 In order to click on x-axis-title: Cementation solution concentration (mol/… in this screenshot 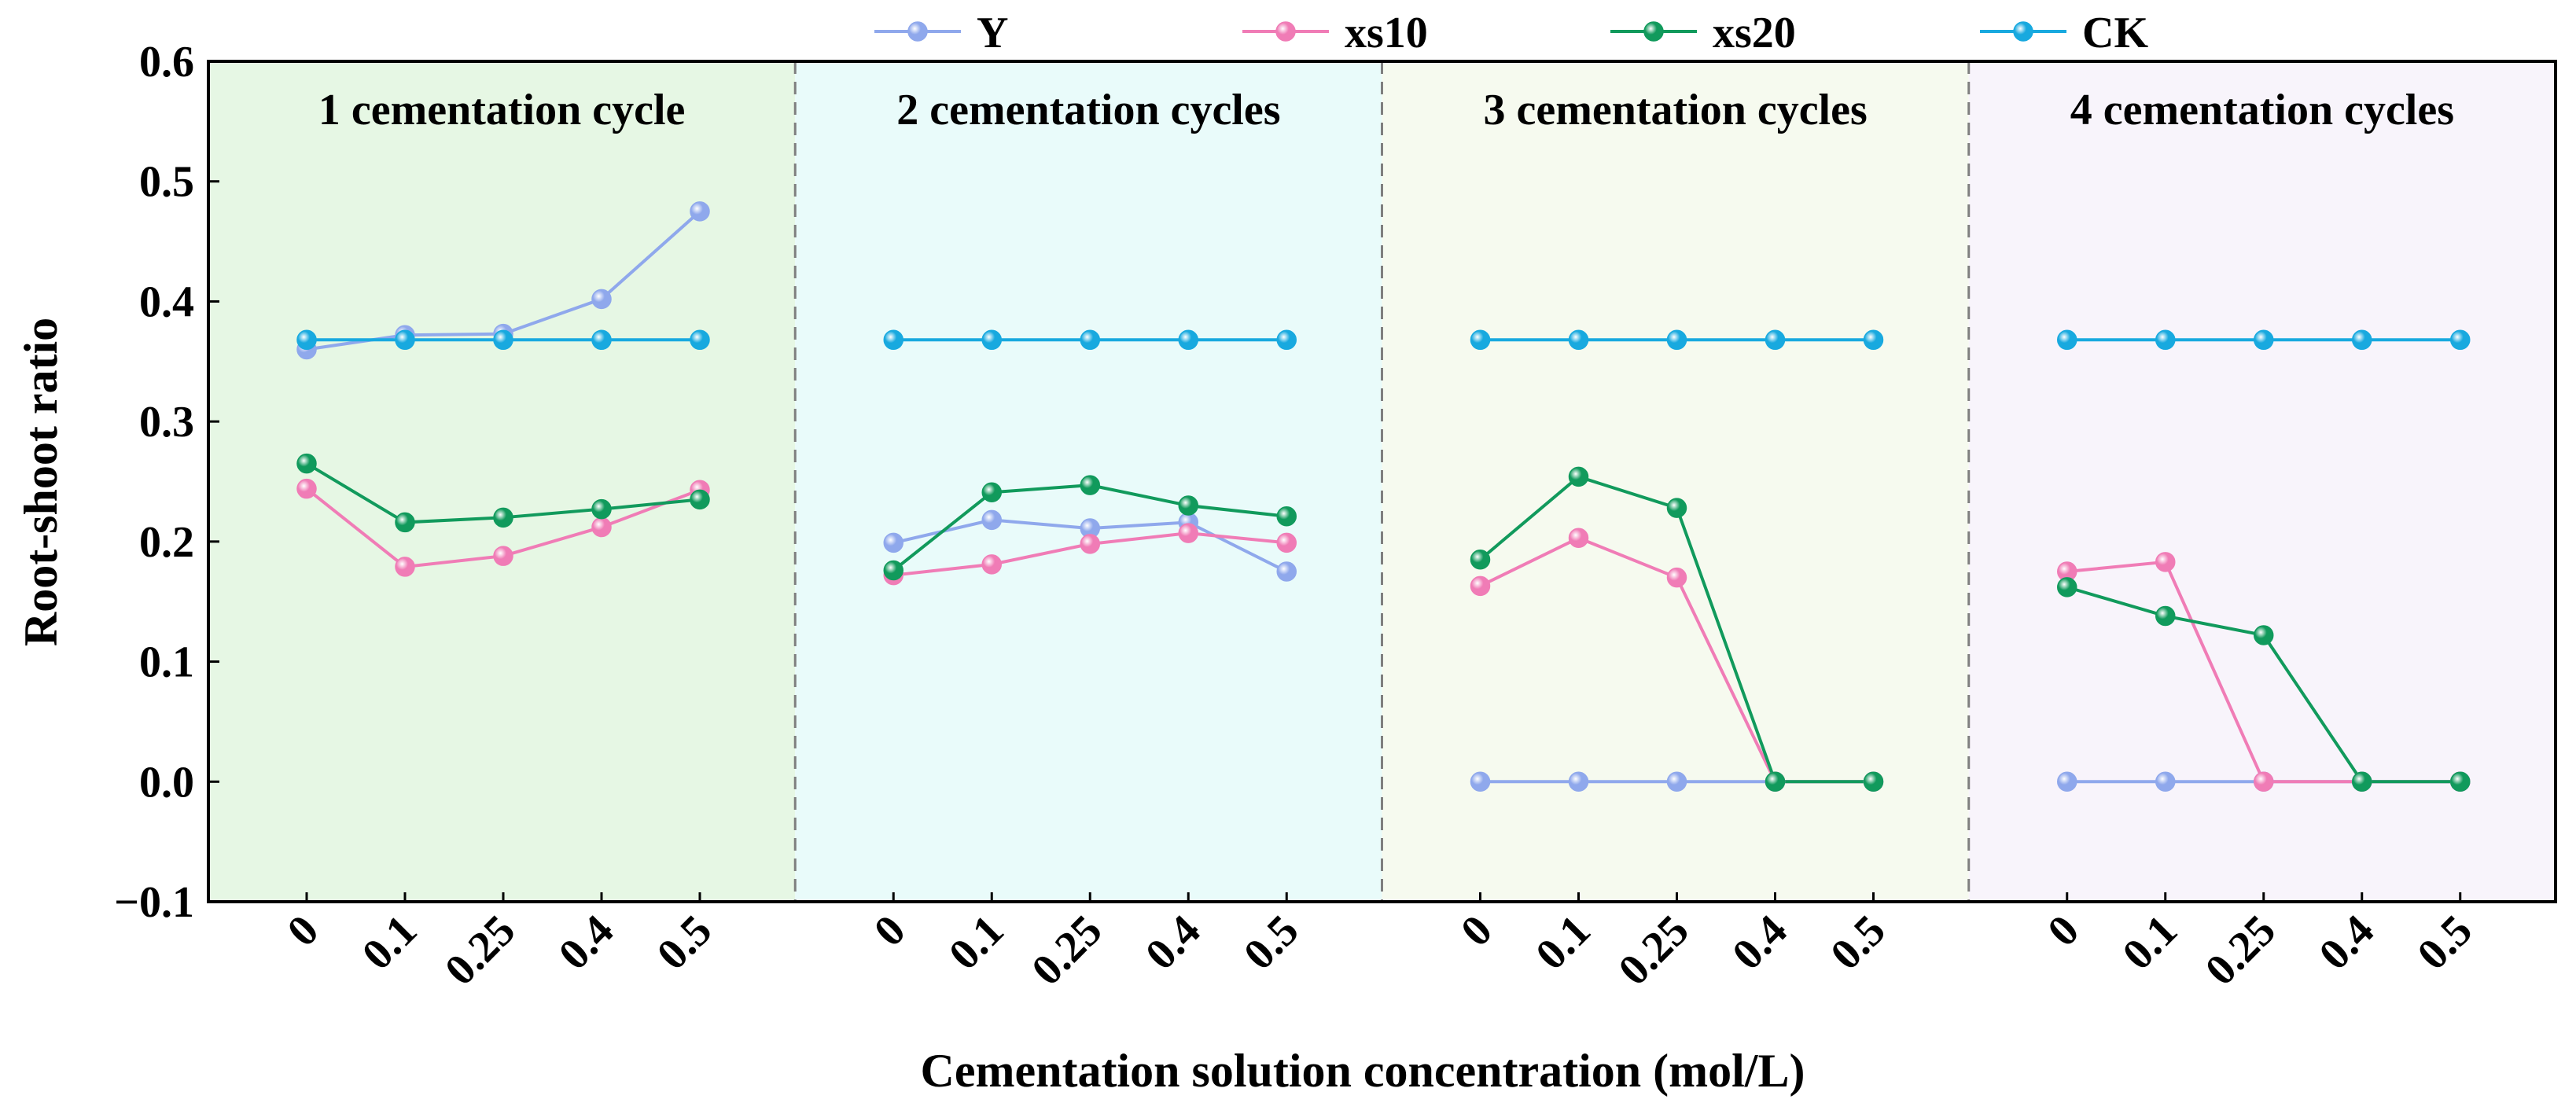, I will do `click(1363, 1071)`.